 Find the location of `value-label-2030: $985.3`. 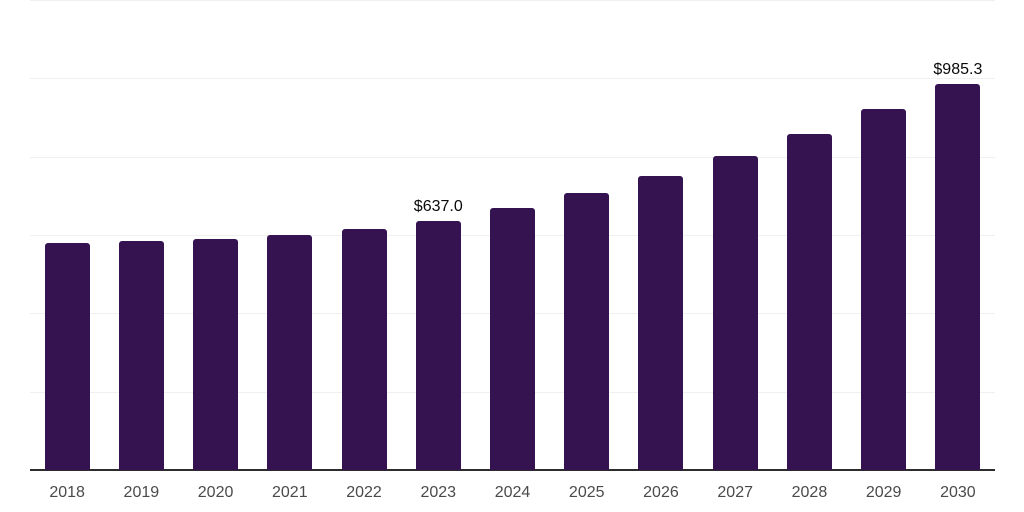

value-label-2030: $985.3 is located at coordinates (958, 70).